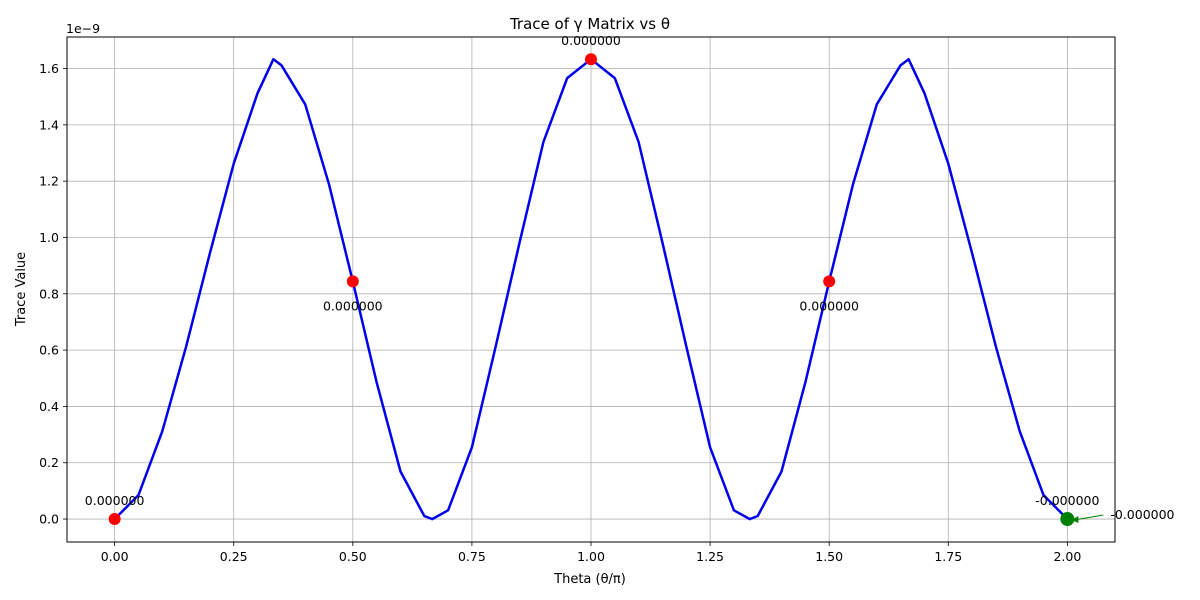 The image size is (1200, 600). What do you see at coordinates (829, 556) in the screenshot?
I see `x-tick-label: 1.50` at bounding box center [829, 556].